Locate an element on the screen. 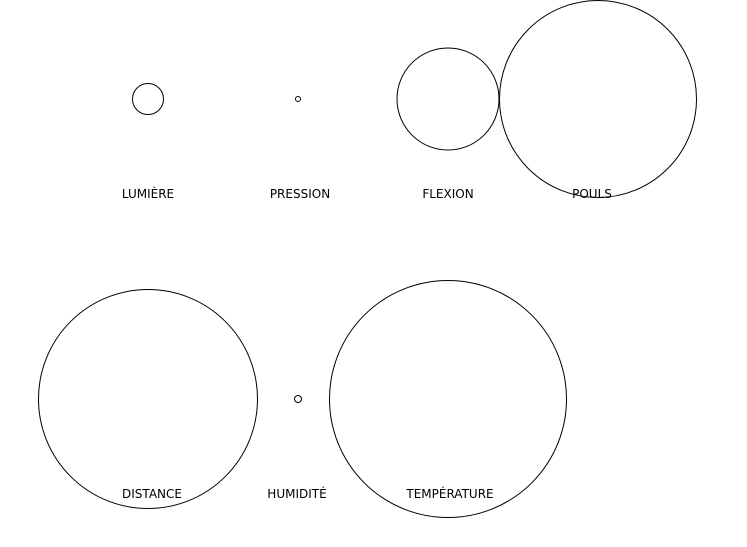  sensor-circle-pression is located at coordinates (298, 99).